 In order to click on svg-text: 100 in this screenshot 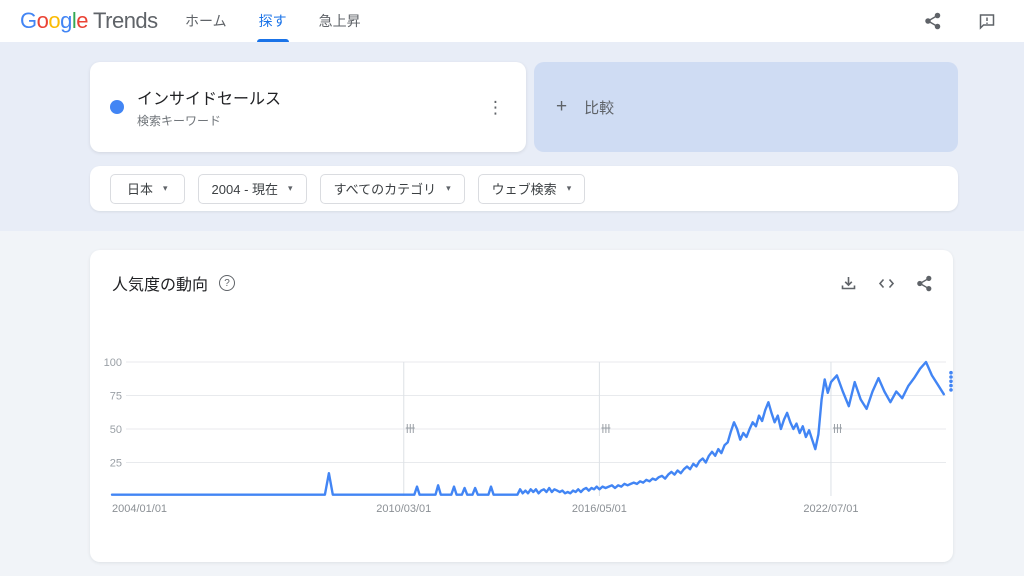, I will do `click(113, 363)`.